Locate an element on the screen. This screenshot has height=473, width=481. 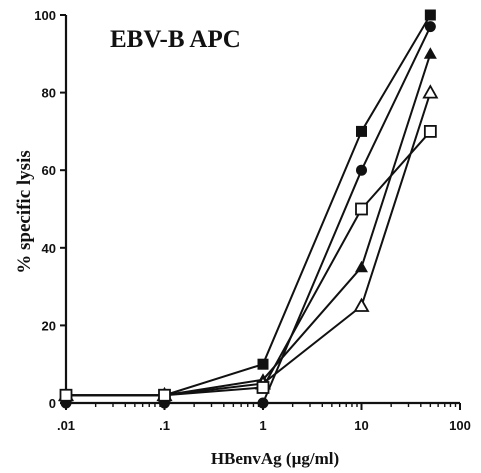
y-tick-label: 40 is located at coordinates (49, 248).